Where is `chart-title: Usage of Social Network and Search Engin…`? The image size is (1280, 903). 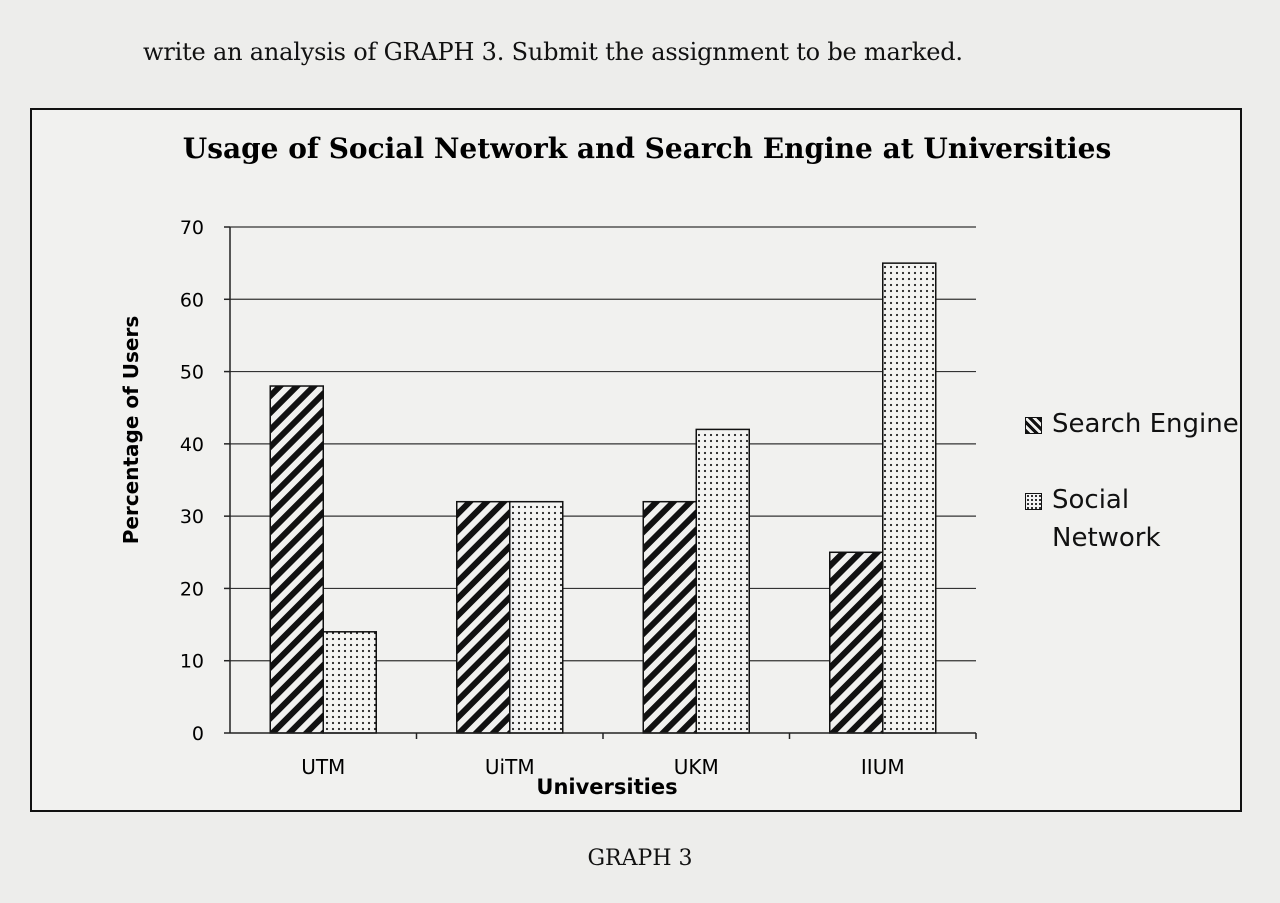 chart-title: Usage of Social Network and Search Engin… is located at coordinates (647, 148).